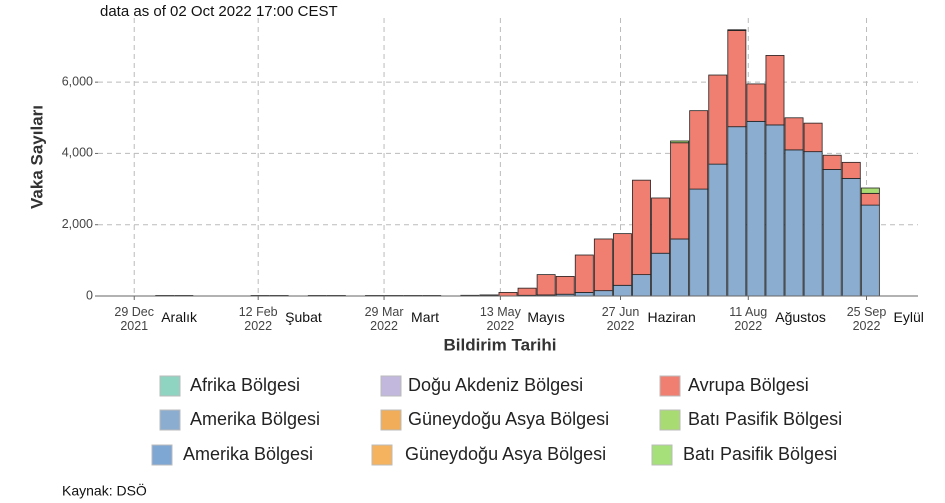 Image resolution: width=945 pixels, height=503 pixels. What do you see at coordinates (425, 317) in the screenshot?
I see `month-label: Mart` at bounding box center [425, 317].